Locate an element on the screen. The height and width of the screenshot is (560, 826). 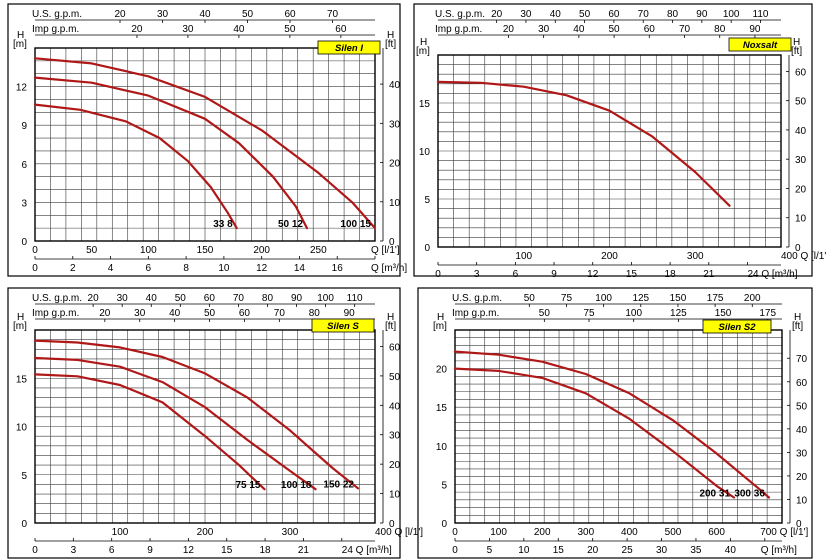
curve-label: 300 36 is located at coordinates (749, 494).